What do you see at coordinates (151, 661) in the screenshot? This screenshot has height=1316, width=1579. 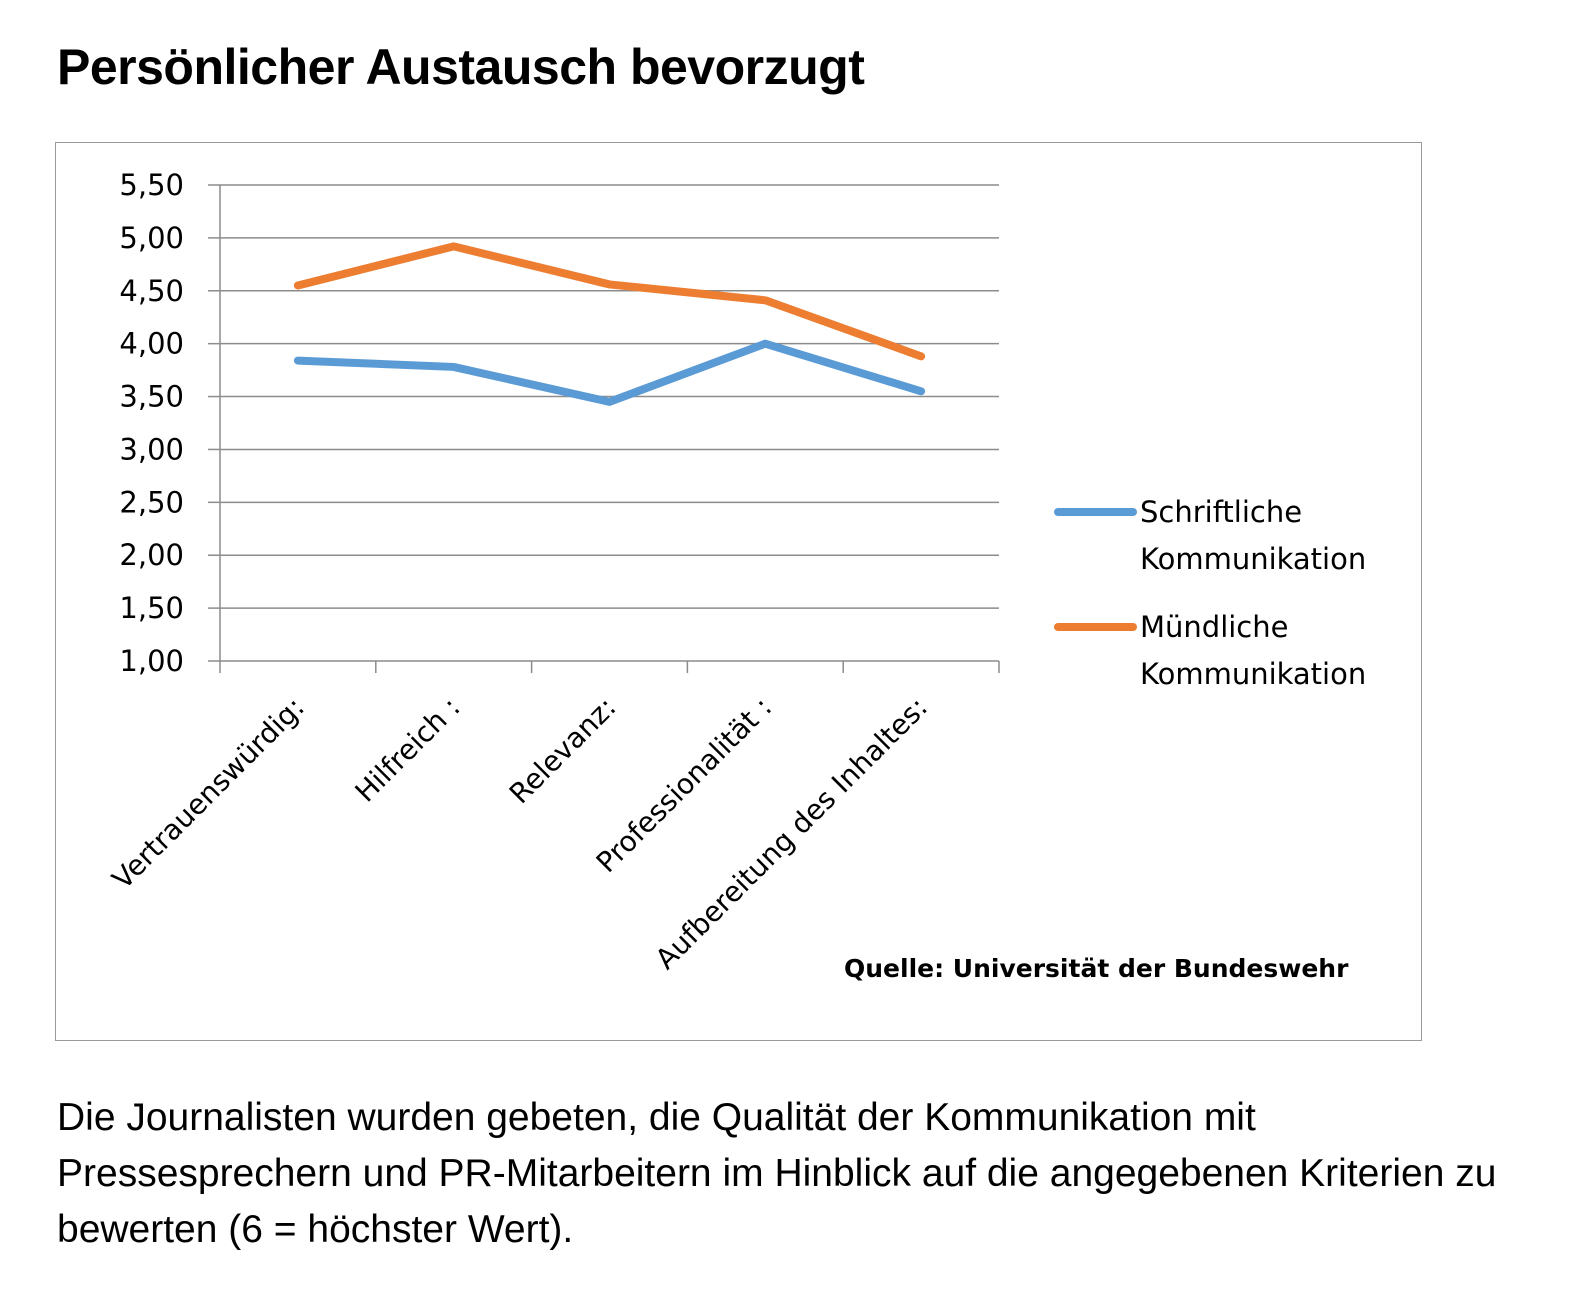 I see `y-tick-label: 1,00` at bounding box center [151, 661].